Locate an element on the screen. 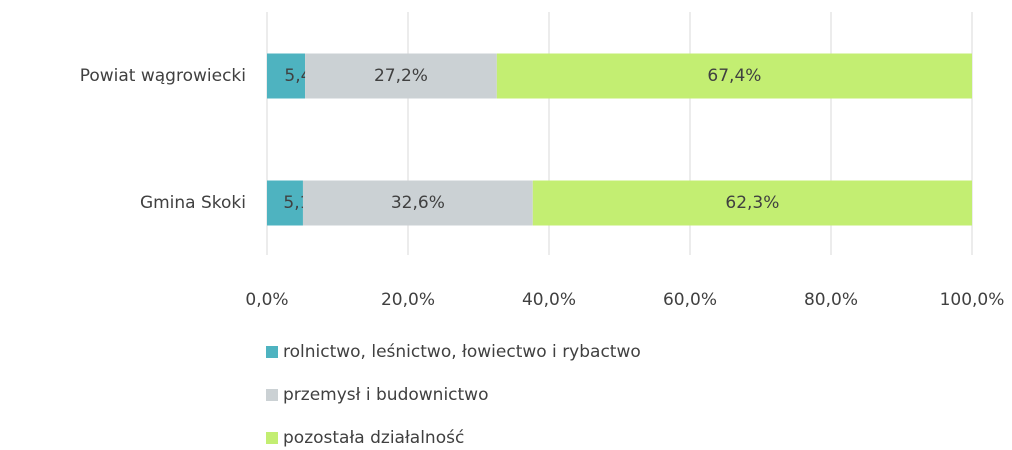  legend-label: przemysł i budownictwo is located at coordinates (385, 395).